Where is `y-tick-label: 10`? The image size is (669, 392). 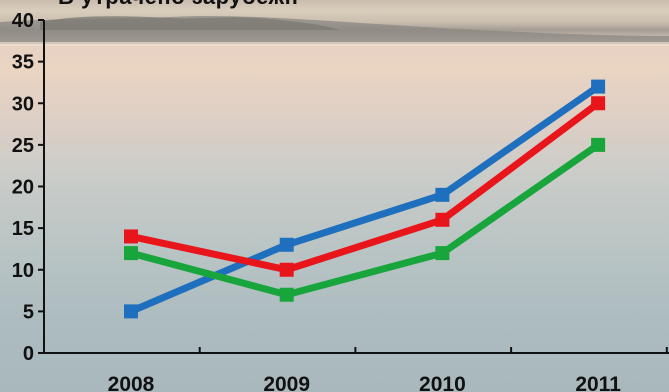
y-tick-label: 10 is located at coordinates (23, 271).